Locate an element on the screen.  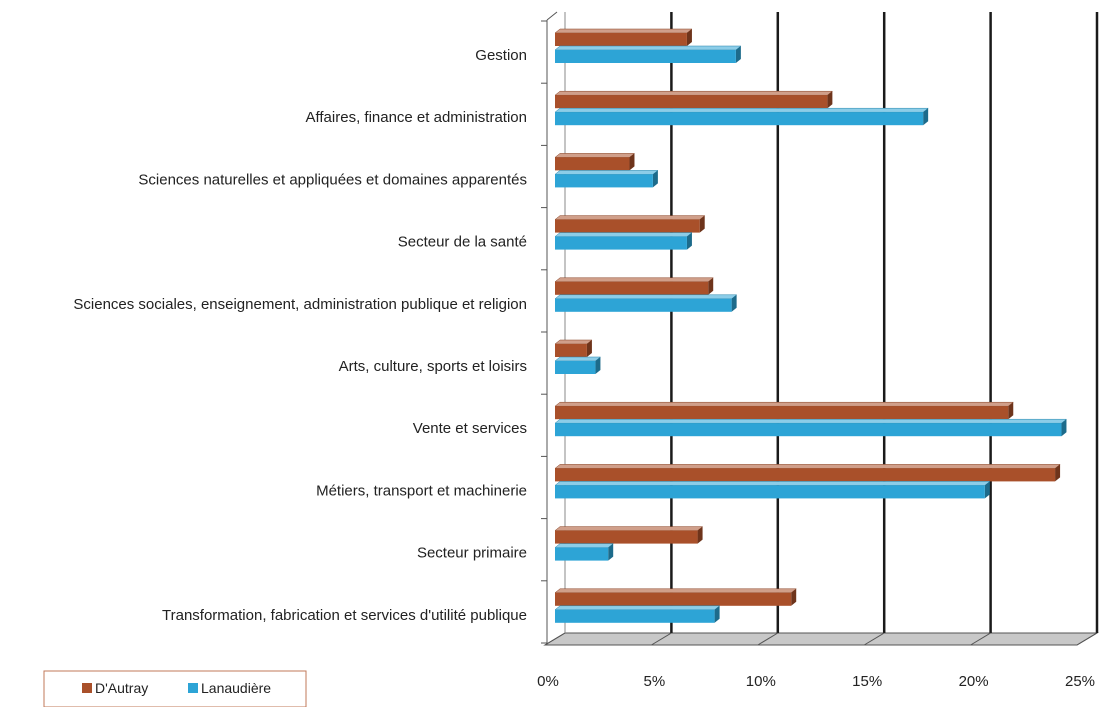
x-tick-label: 20% is located at coordinates (974, 681).